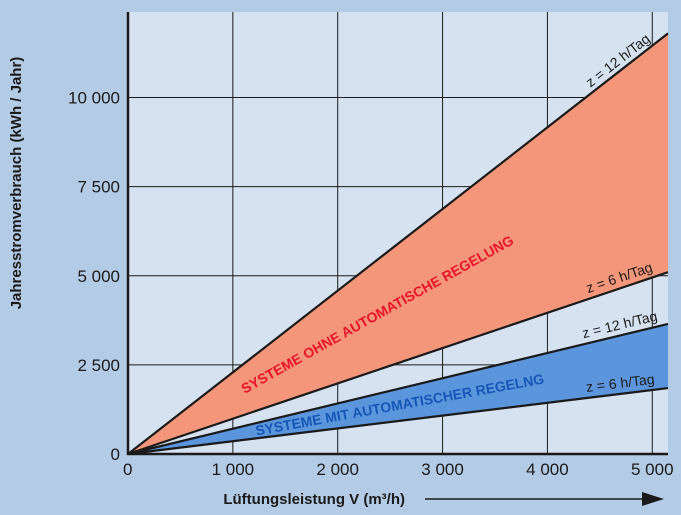  I want to click on y-tick-label: 5 000, so click(98, 276).